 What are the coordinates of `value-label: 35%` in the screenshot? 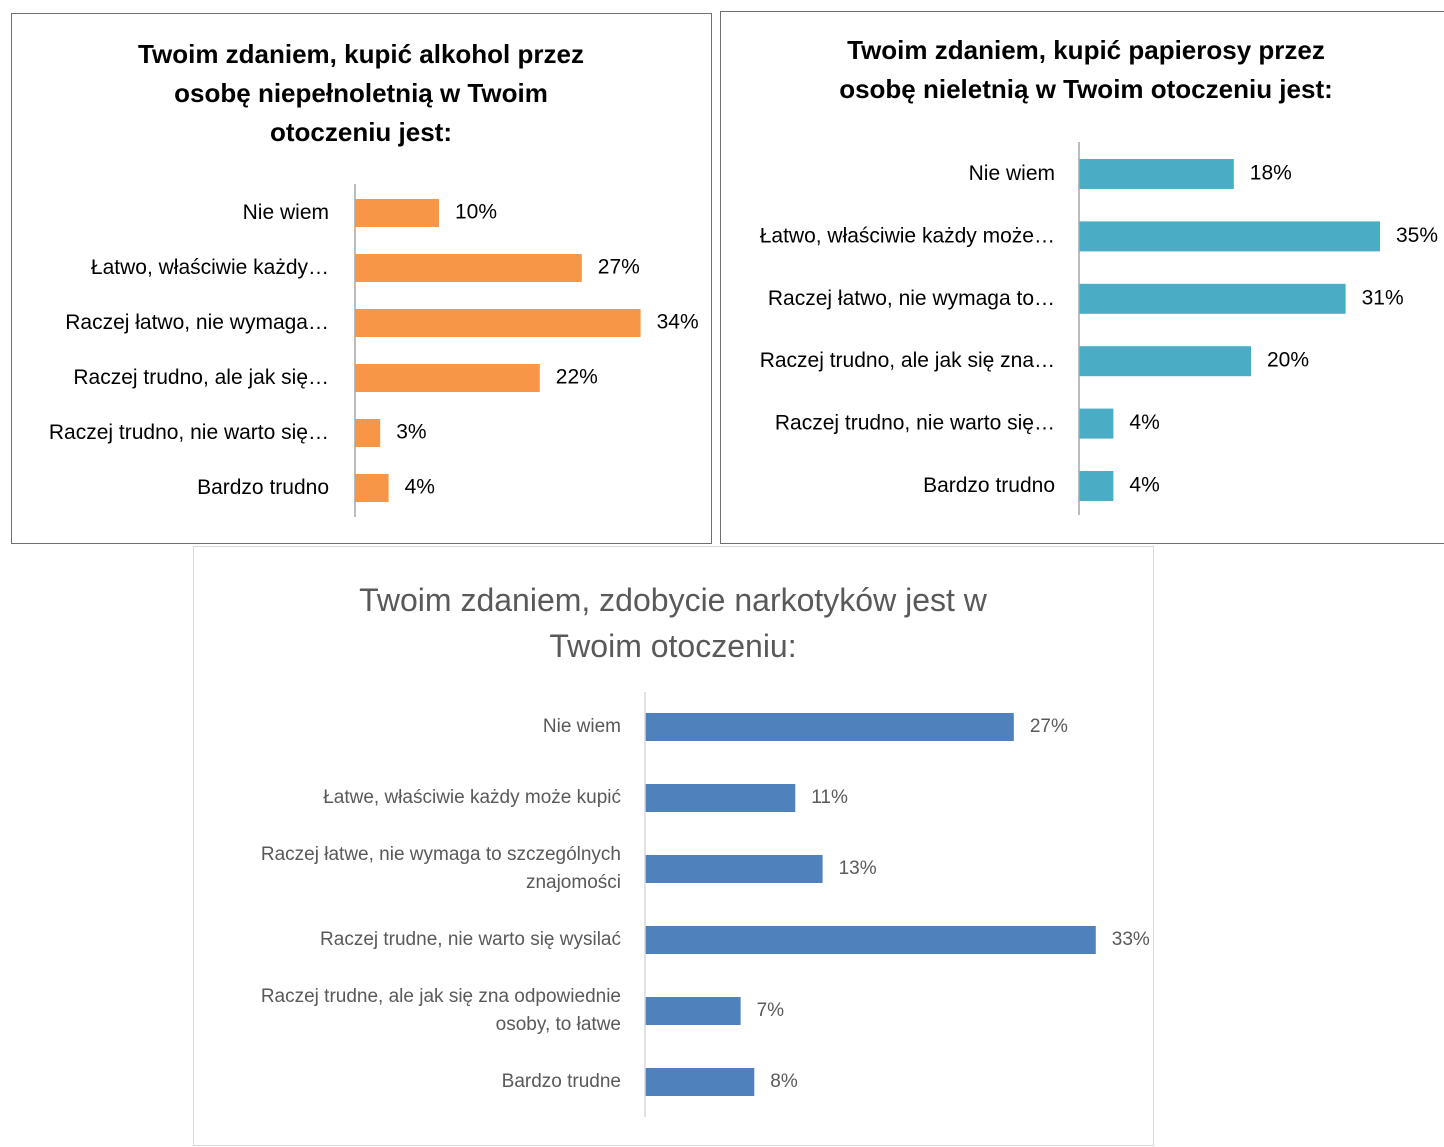 It's located at (1417, 235).